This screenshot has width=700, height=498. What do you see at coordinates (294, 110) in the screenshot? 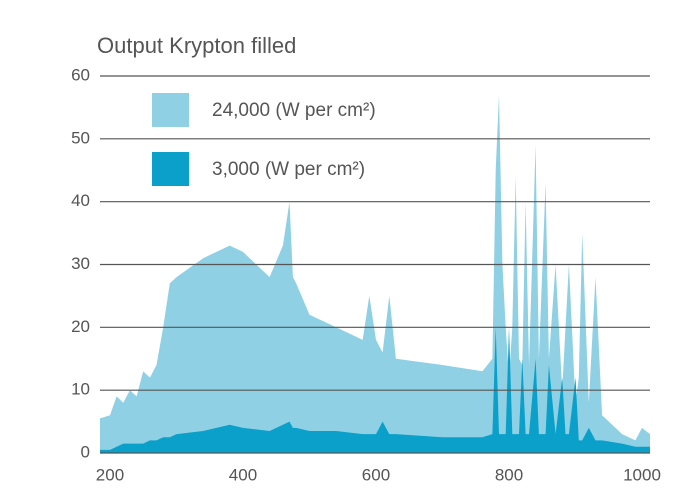
I see `legend-label: 24,000 (W per cm²)` at bounding box center [294, 110].